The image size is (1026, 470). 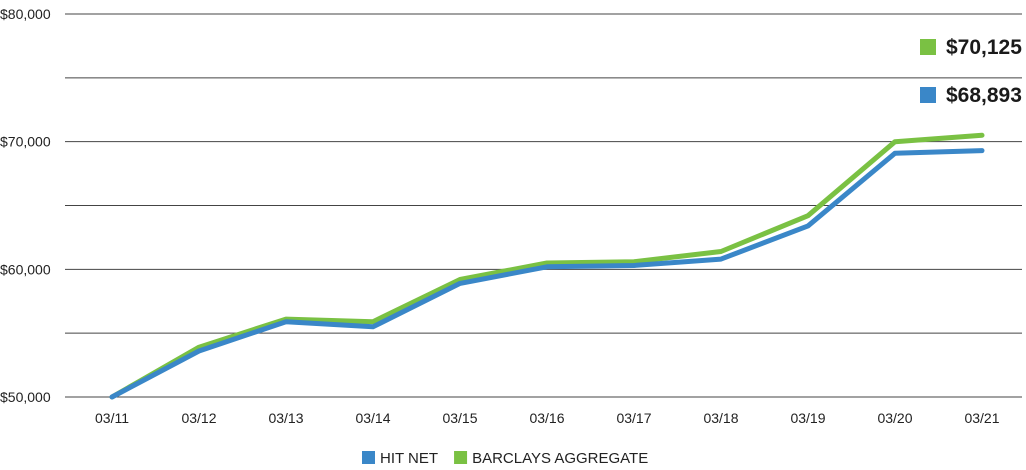 What do you see at coordinates (971, 71) in the screenshot?
I see `end-value-labels: $70,125 $68,893` at bounding box center [971, 71].